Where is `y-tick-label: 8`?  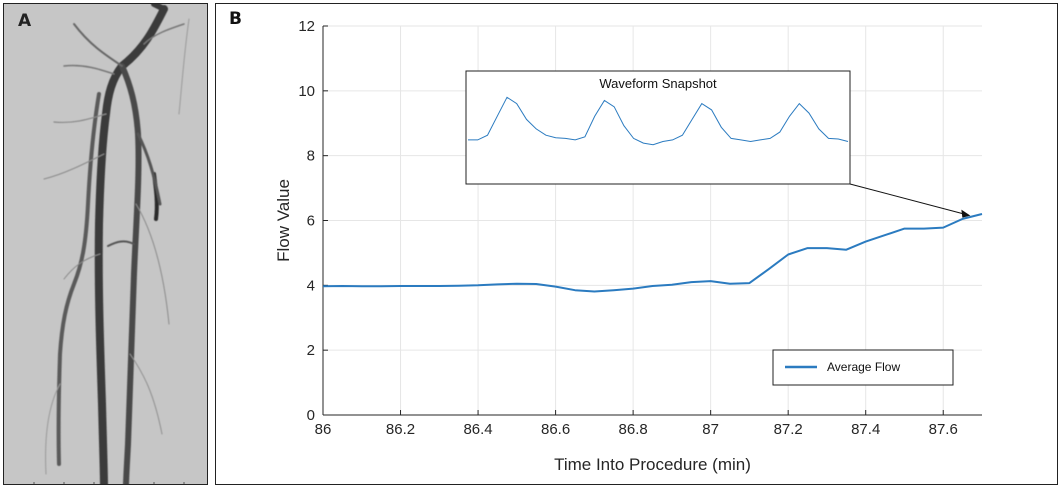 y-tick-label: 8 is located at coordinates (311, 156).